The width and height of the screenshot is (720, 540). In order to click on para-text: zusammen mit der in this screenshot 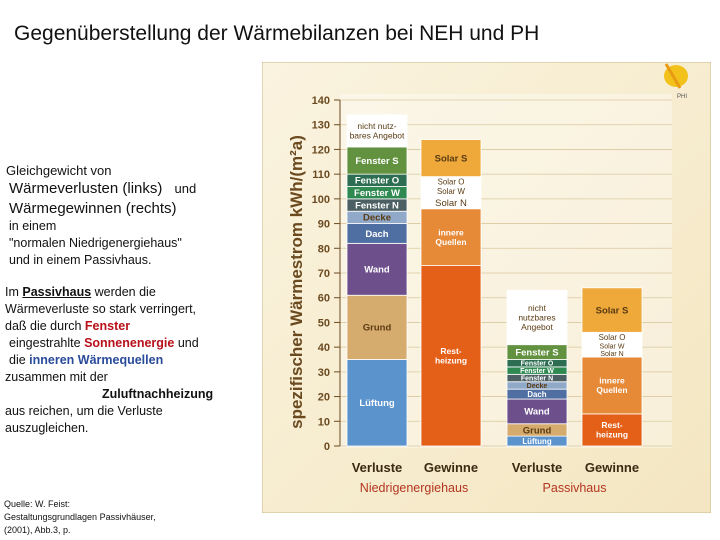, I will do `click(56, 377)`.